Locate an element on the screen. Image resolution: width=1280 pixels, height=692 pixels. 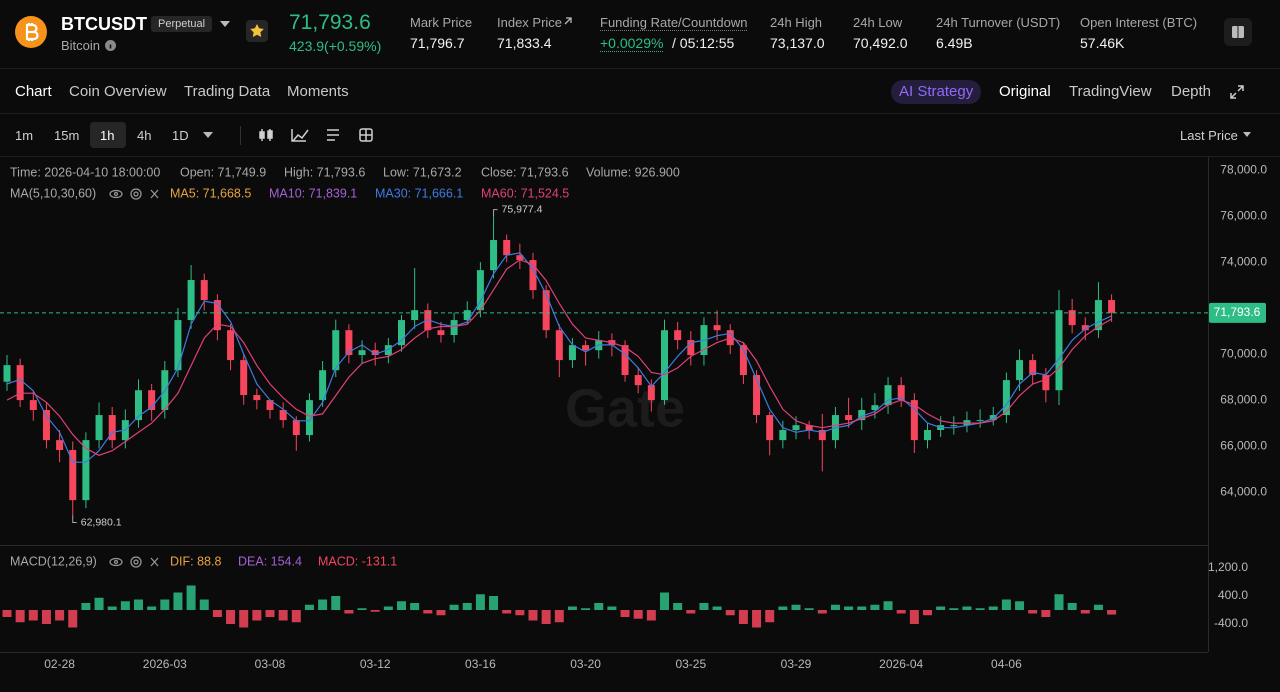
link-icon is located at coordinates (568, 21).